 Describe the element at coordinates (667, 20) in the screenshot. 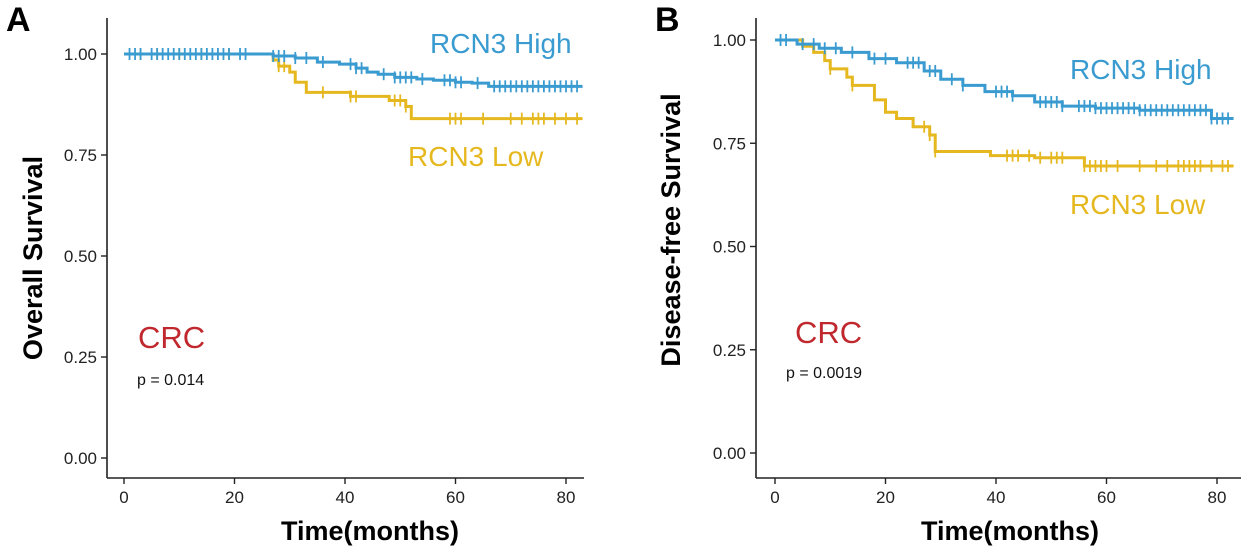

I see `panel-letter-b: B` at that location.